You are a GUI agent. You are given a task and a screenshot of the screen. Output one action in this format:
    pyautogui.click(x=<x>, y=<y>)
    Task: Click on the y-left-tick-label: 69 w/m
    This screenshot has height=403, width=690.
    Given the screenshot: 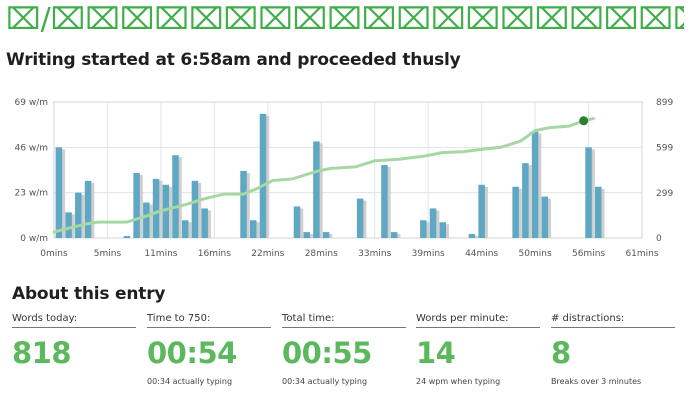 What is the action you would take?
    pyautogui.click(x=31, y=103)
    